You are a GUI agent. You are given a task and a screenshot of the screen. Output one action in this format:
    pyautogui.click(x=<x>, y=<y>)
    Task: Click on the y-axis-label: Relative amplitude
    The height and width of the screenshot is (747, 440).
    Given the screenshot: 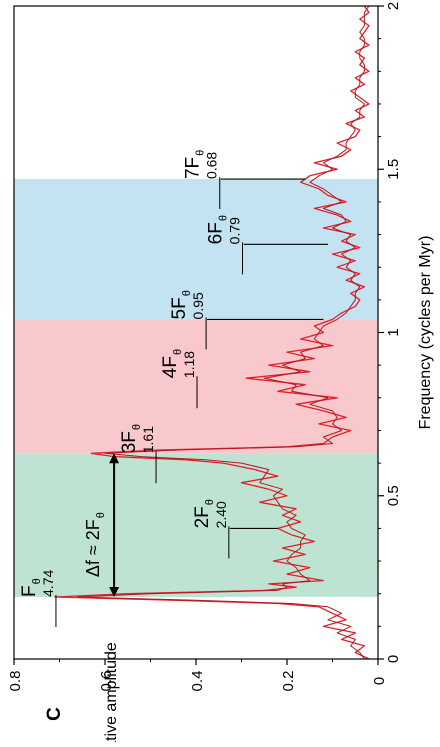 What is the action you would take?
    pyautogui.click(x=111, y=692)
    